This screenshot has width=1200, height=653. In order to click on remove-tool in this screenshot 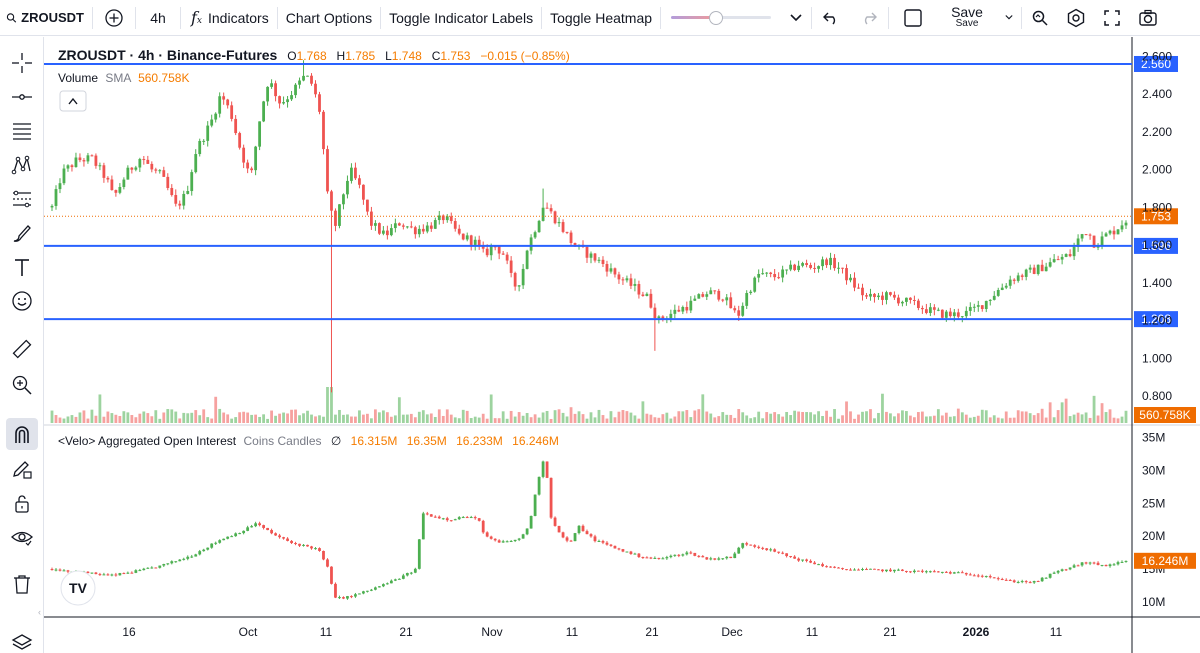, I will do `click(22, 584)`.